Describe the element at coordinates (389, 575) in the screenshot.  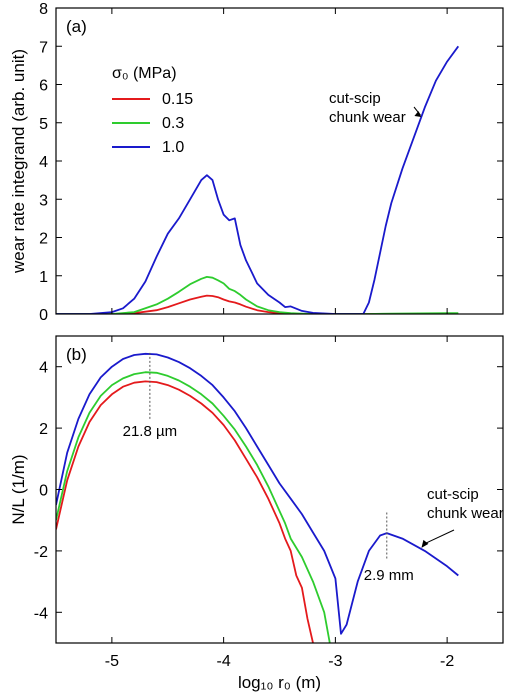
I see `annotation-2-9-mm: 2.9 mm` at that location.